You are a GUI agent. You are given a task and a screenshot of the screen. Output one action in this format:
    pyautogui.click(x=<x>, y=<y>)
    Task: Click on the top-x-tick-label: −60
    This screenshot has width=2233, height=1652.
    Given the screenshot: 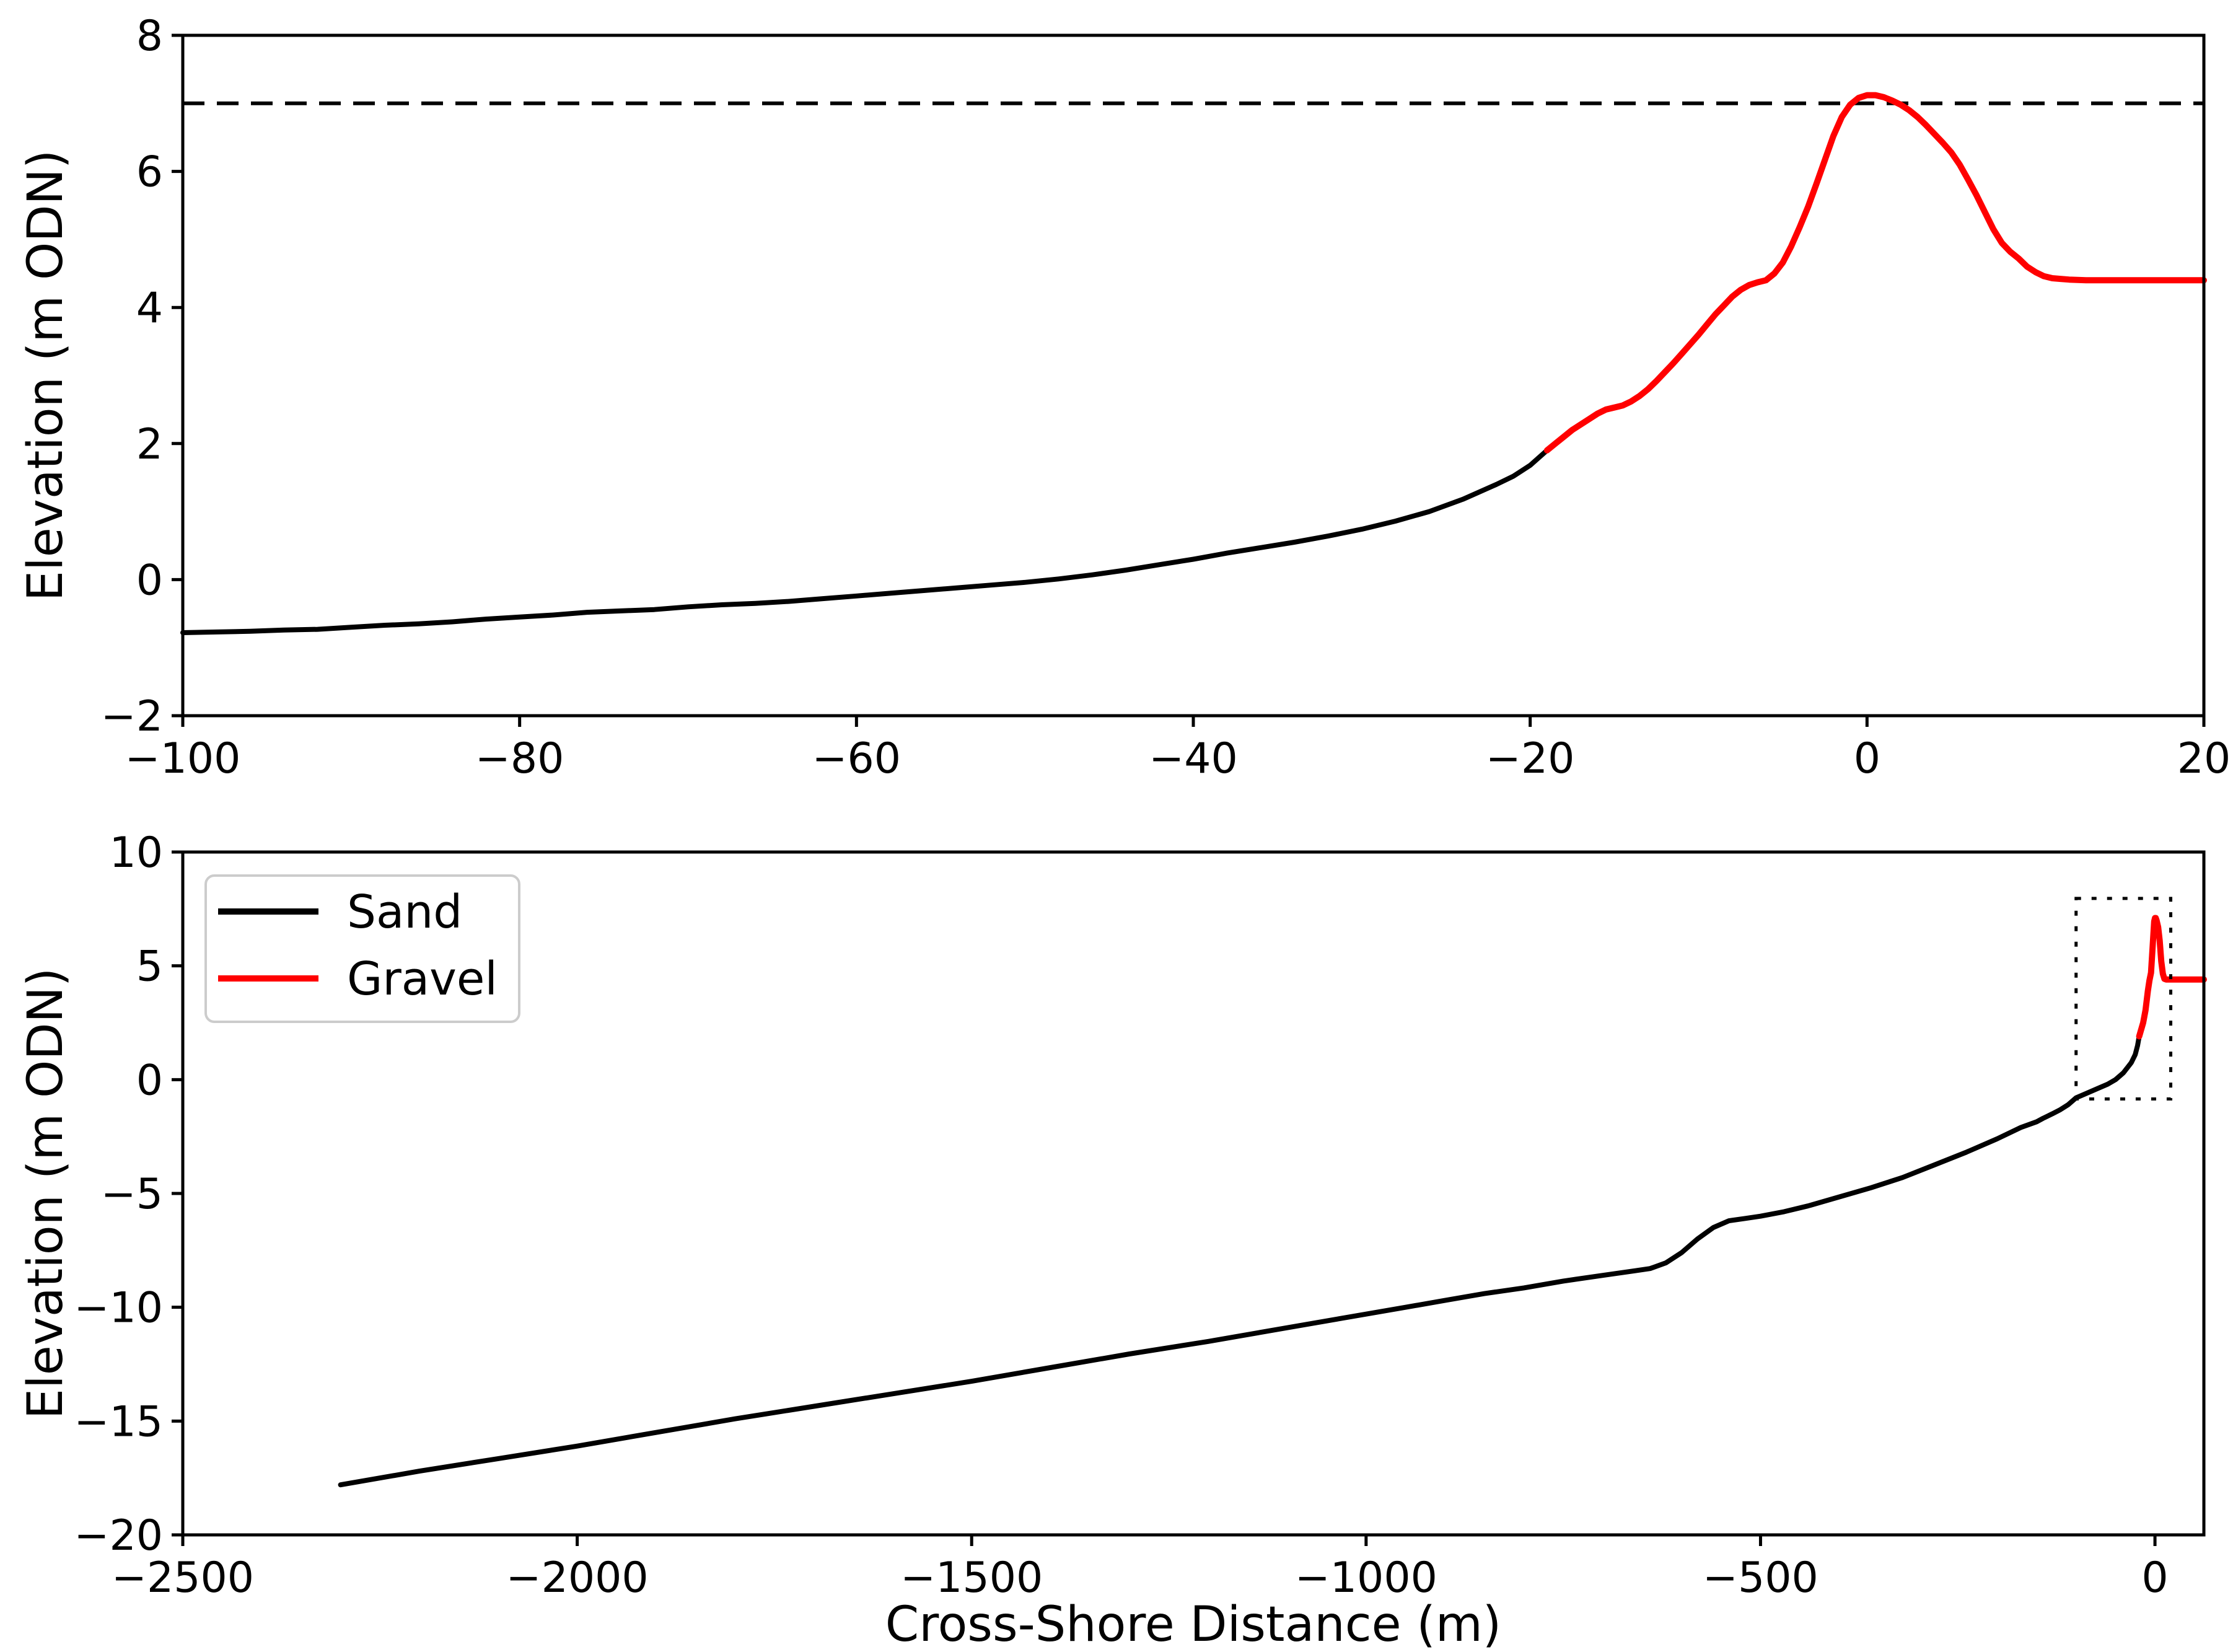 What is the action you would take?
    pyautogui.click(x=857, y=758)
    